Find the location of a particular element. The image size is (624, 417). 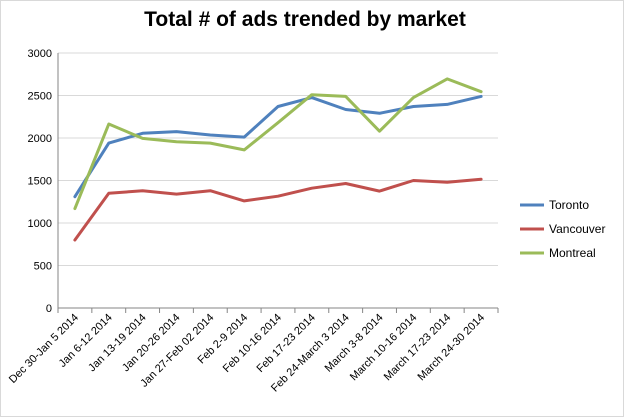

x-tick-label: Jan 13-19 2014 is located at coordinates (117, 343).